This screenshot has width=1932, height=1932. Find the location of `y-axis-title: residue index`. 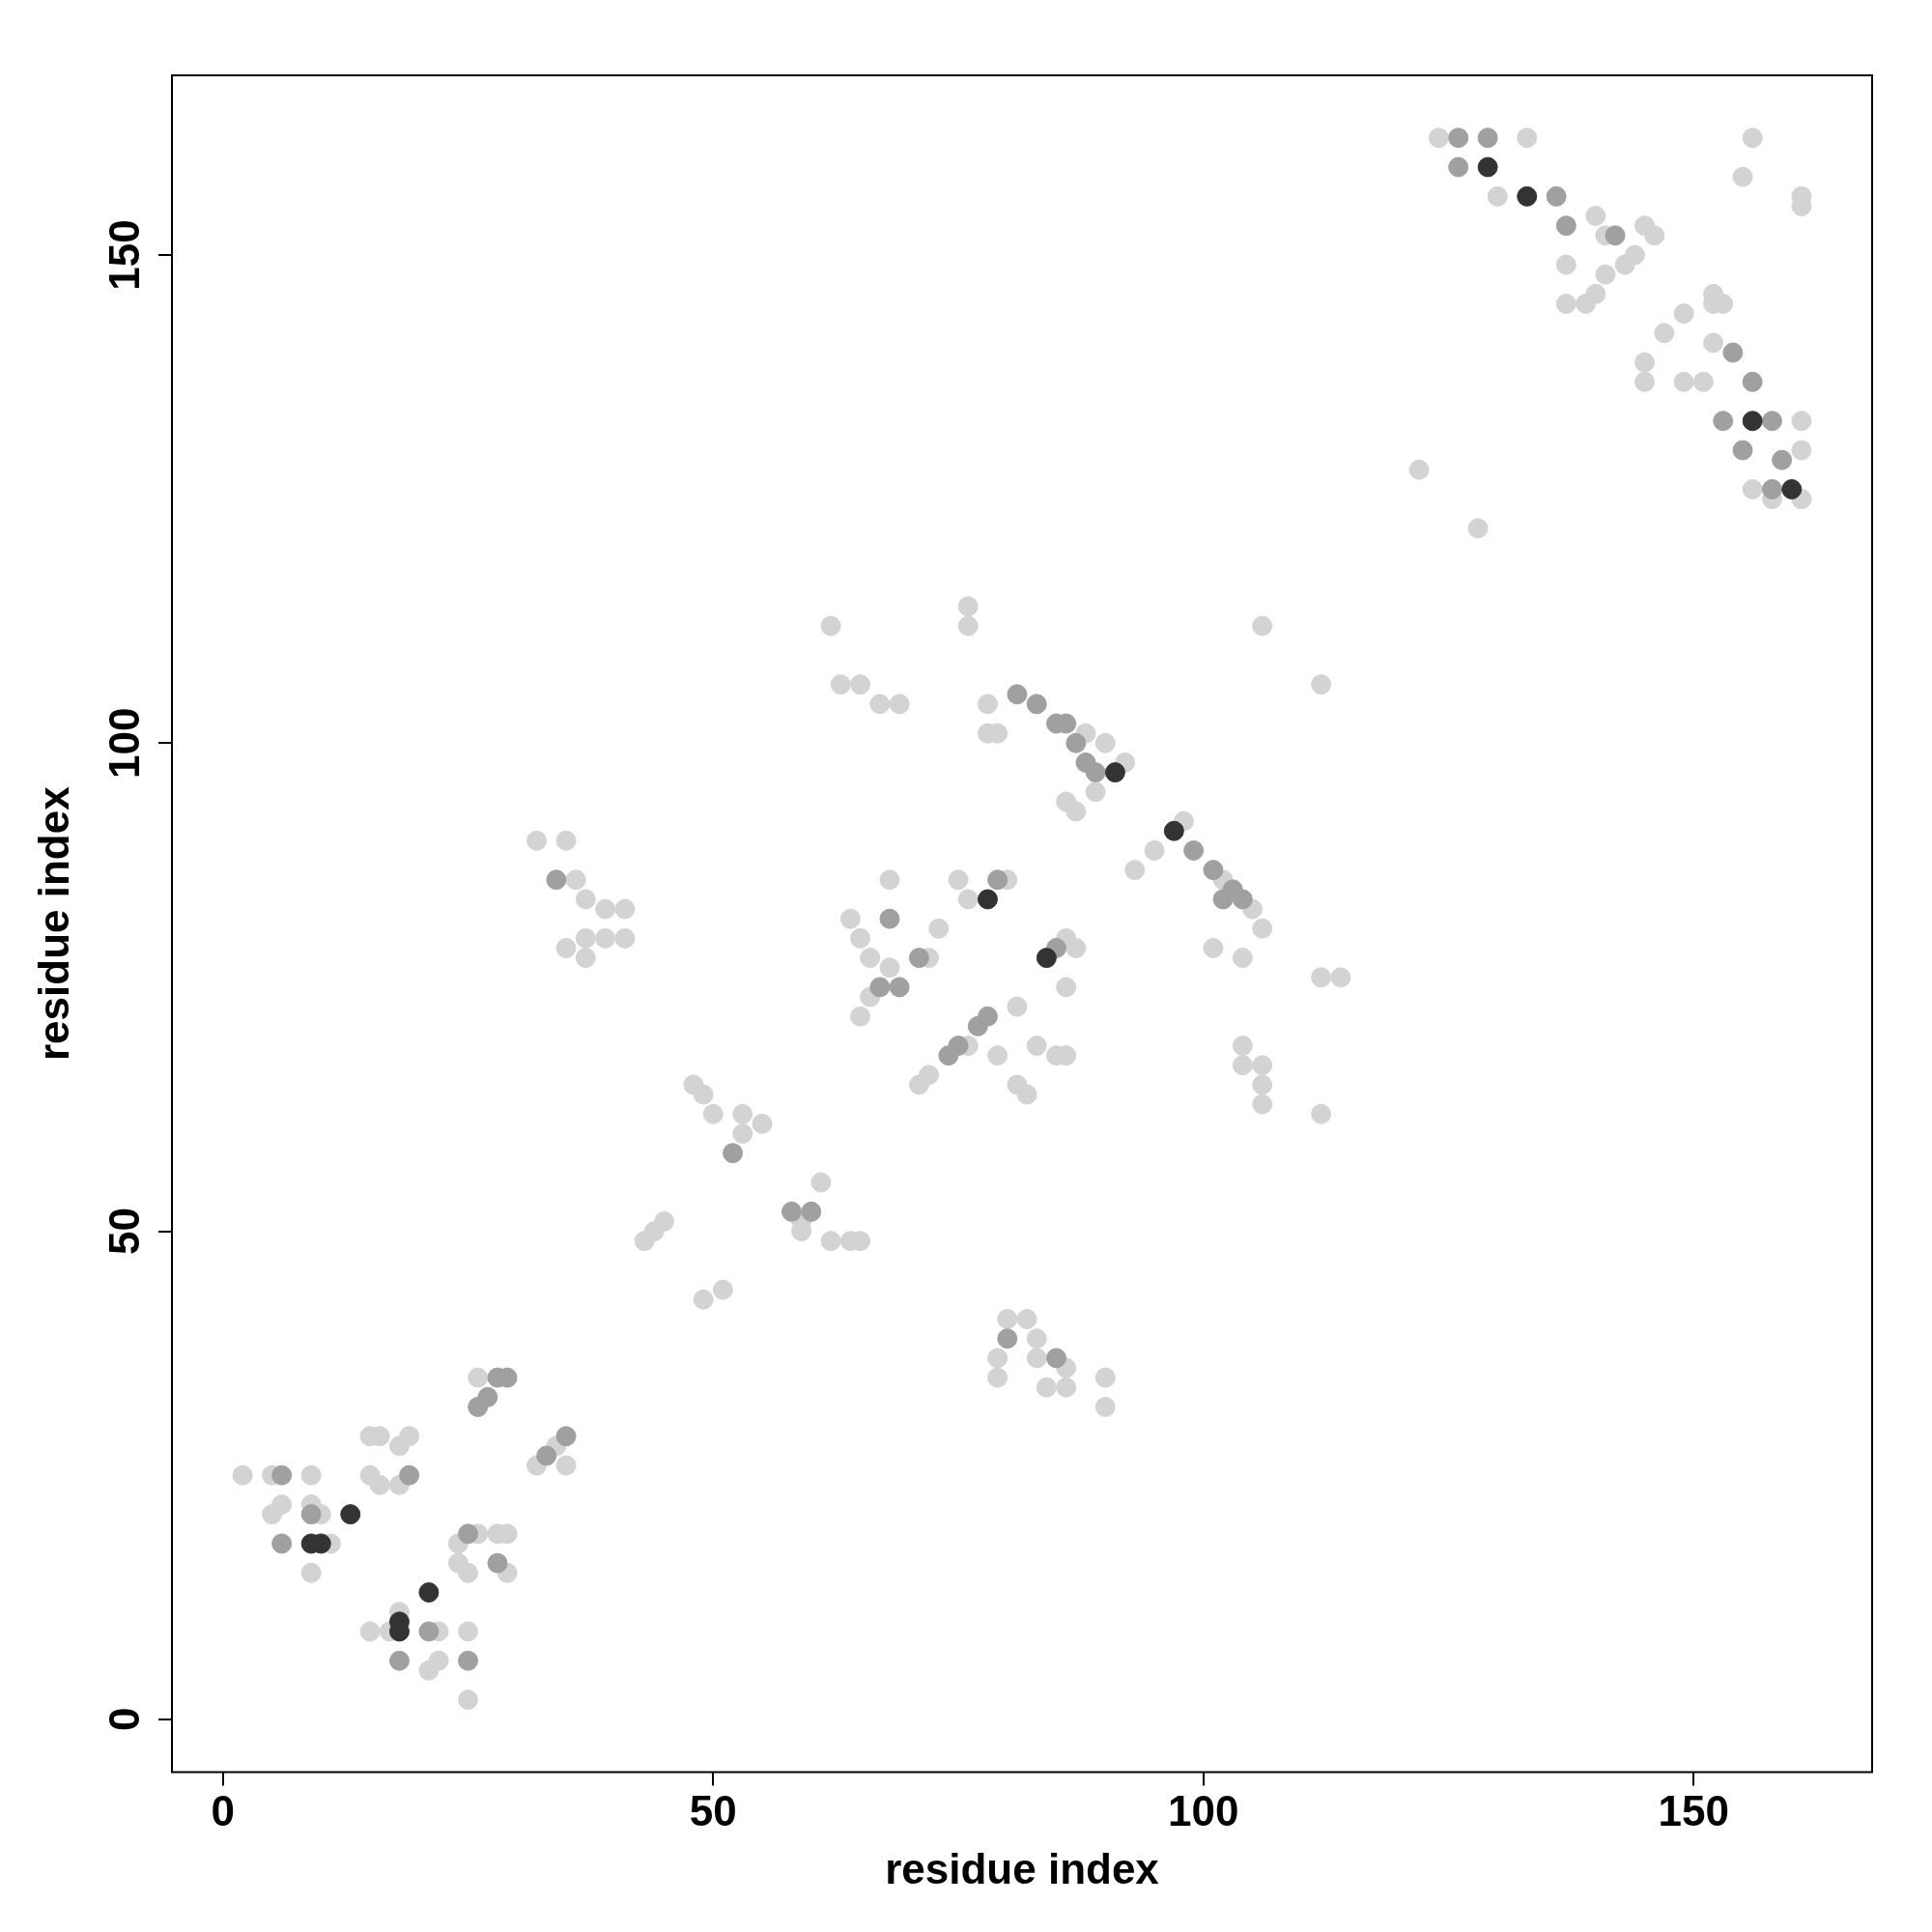

y-axis-title: residue index is located at coordinates (53, 923).